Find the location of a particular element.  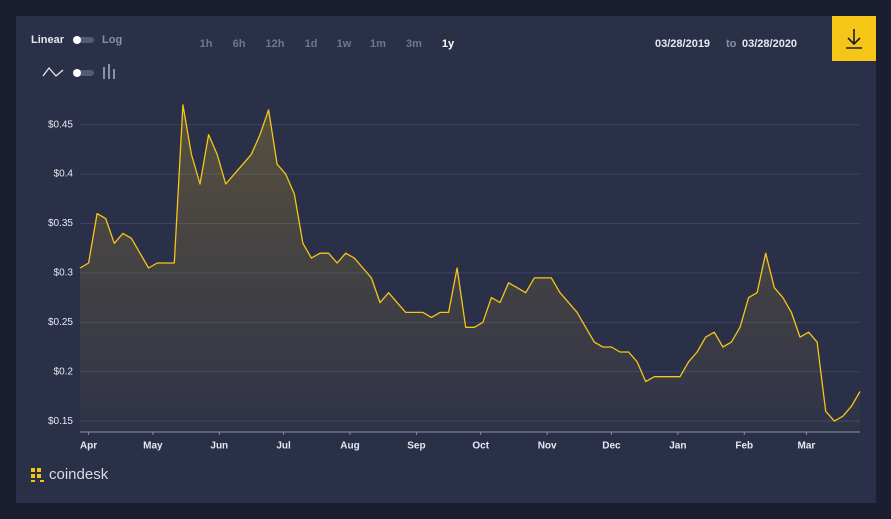

x-tick-label: Nov is located at coordinates (547, 446).